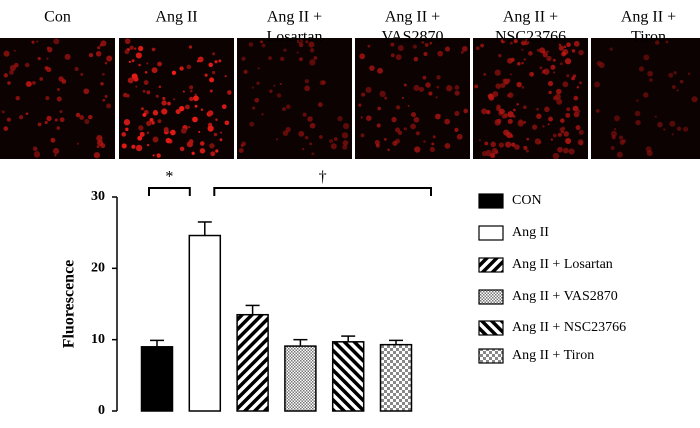 This screenshot has height=428, width=700. Describe the element at coordinates (101, 410) in the screenshot. I see `y-tick-label: 0` at that location.